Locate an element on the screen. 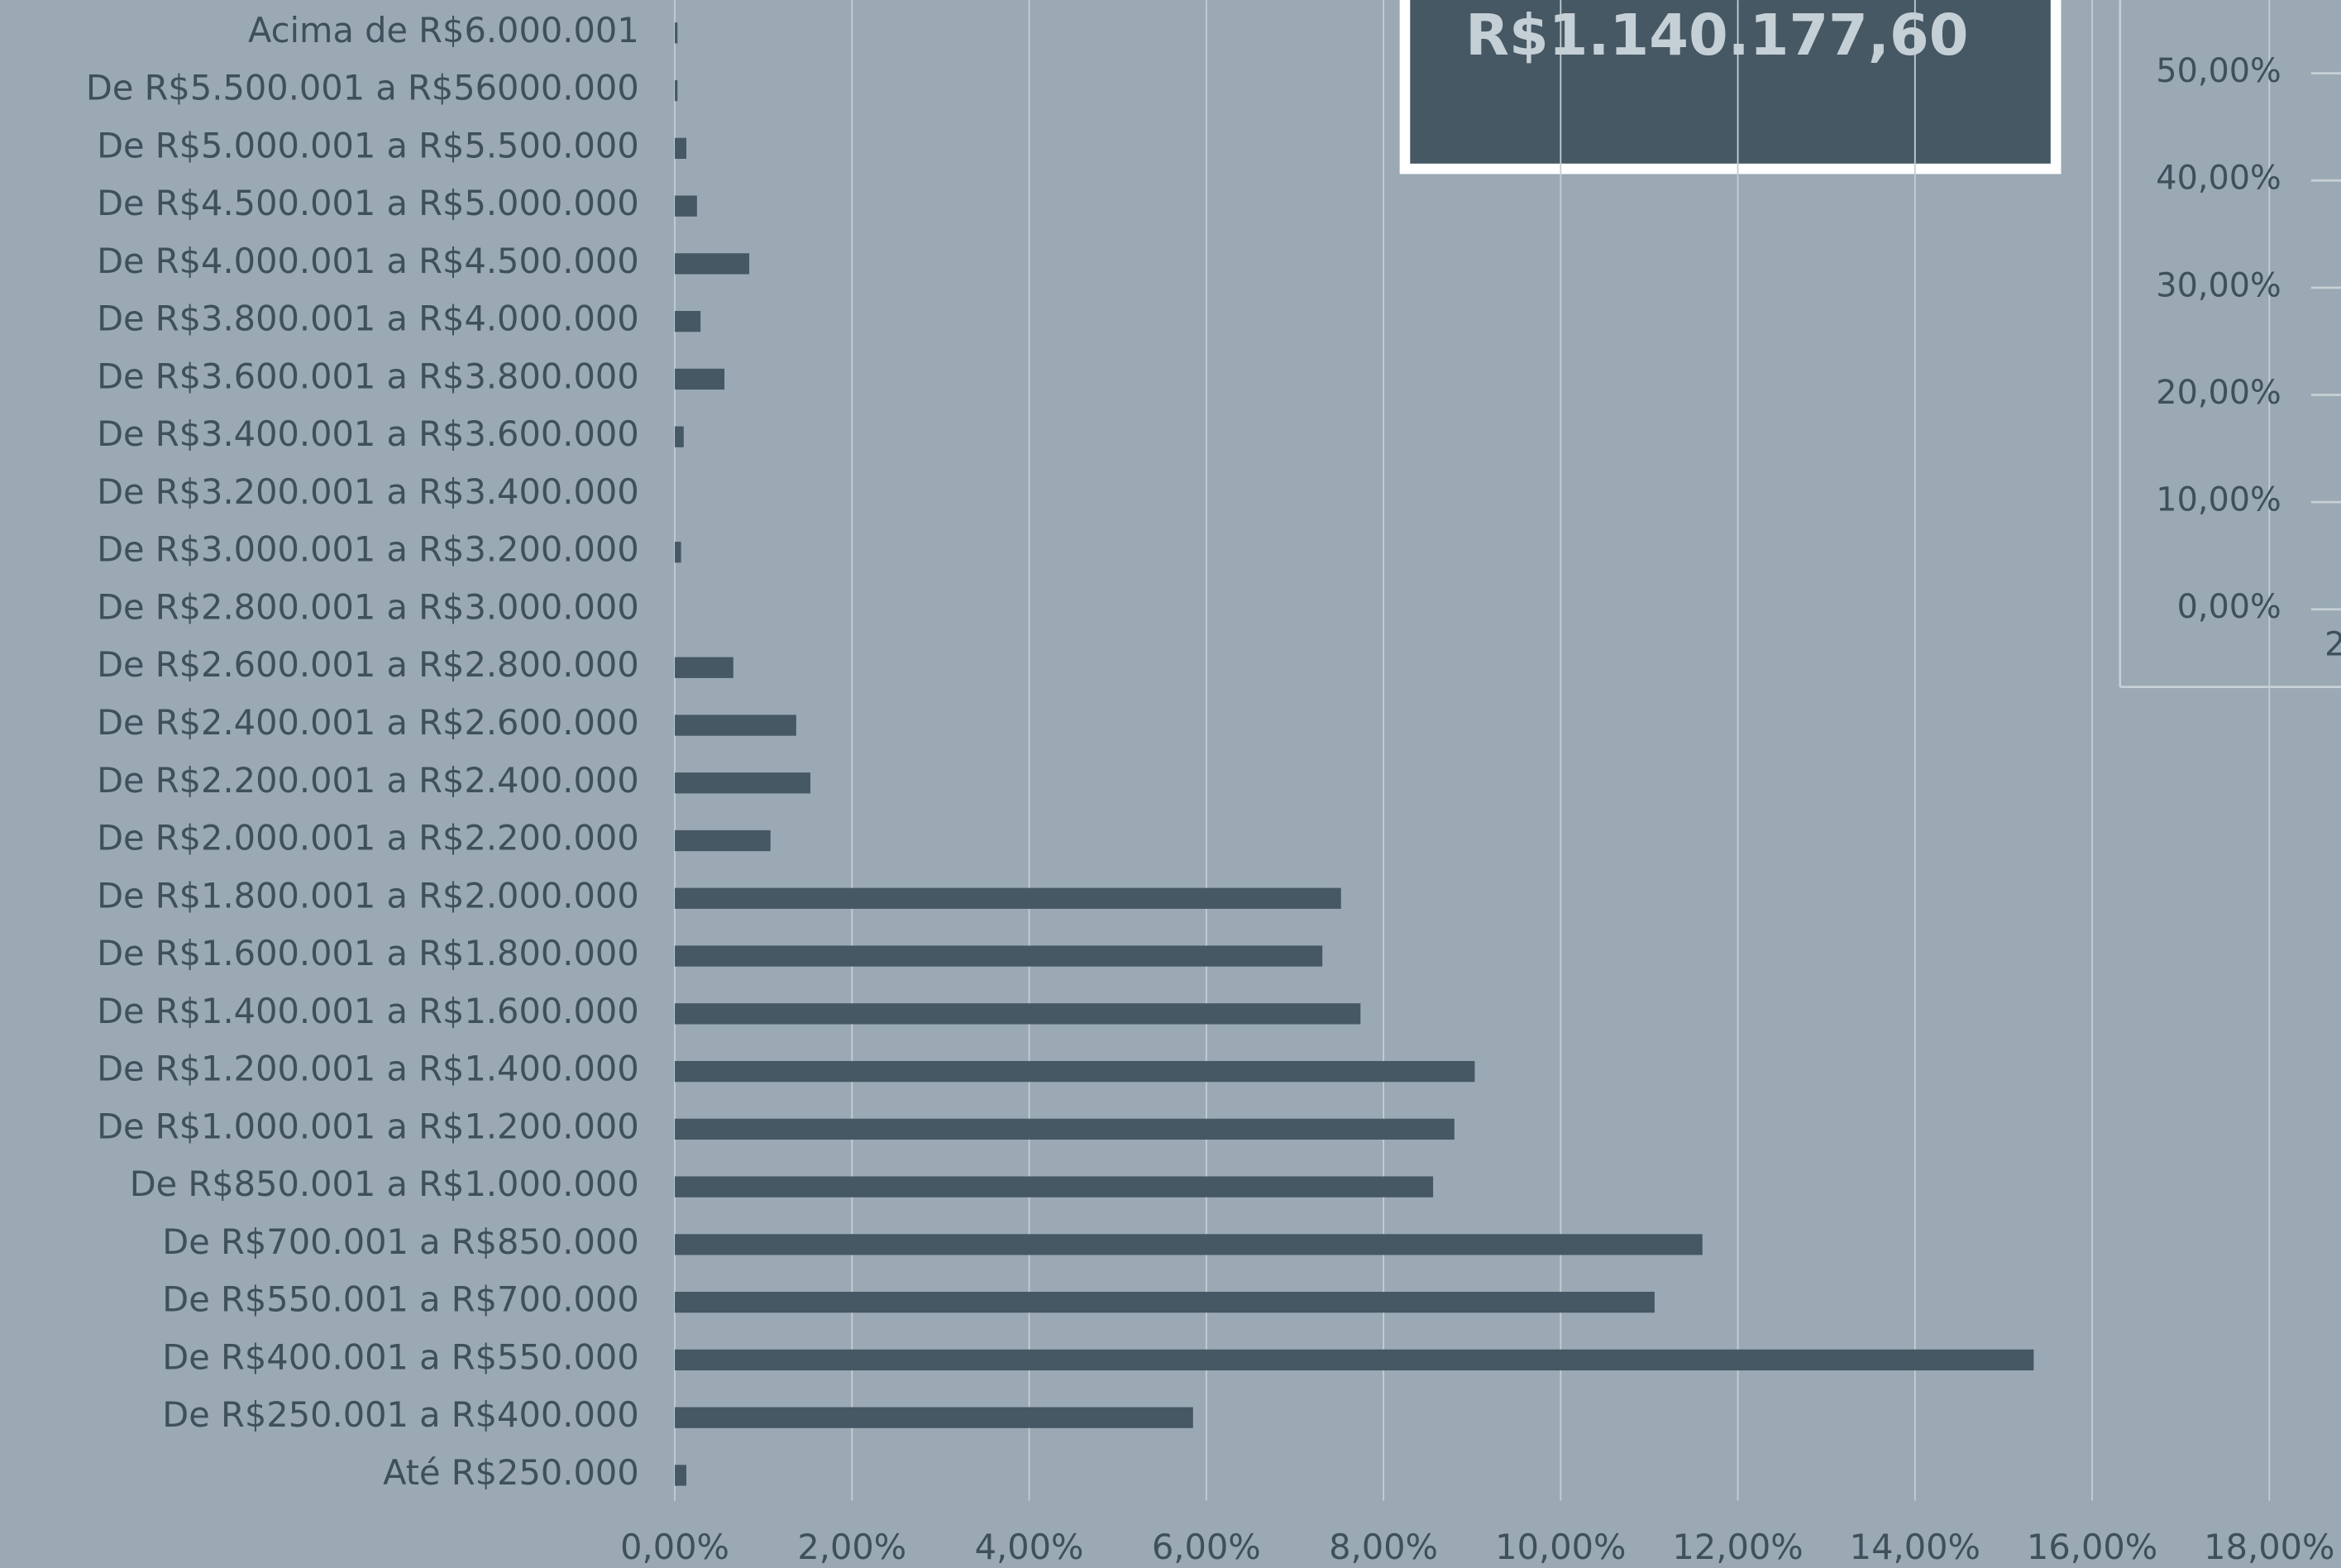 This screenshot has width=2341, height=1568. x-tick-label: 14,00% is located at coordinates (1915, 1547).